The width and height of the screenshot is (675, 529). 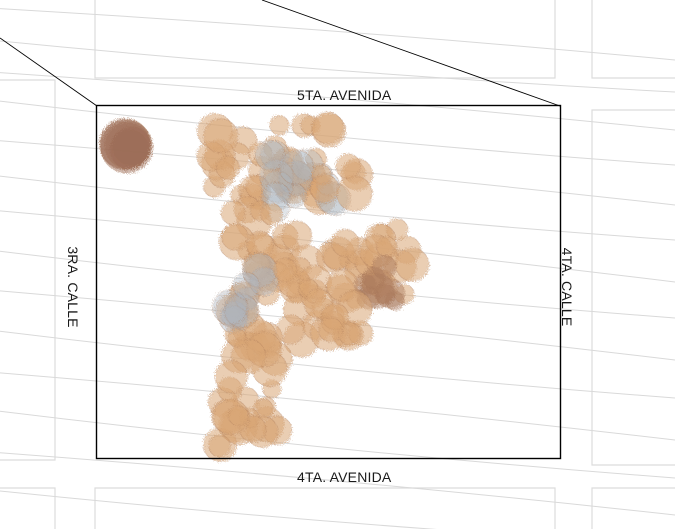 I want to click on street-label-4ta-calle: 4TA. CALLE, so click(x=567, y=287).